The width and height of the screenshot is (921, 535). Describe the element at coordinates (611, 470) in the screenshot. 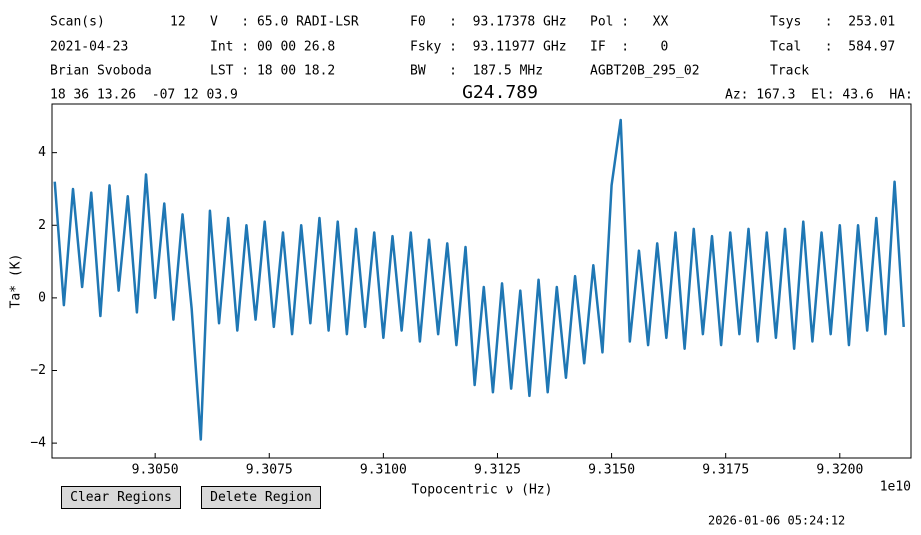

I see `x-tick-label: 9.3150` at that location.